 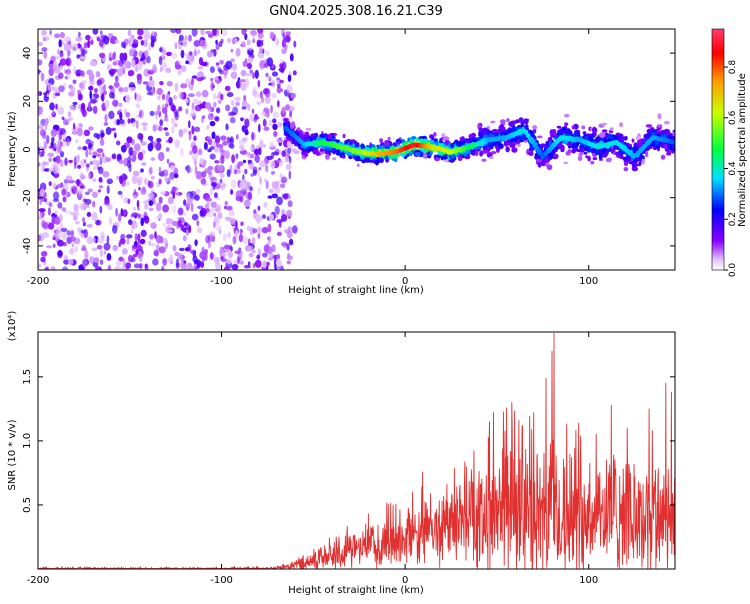 What do you see at coordinates (27, 53) in the screenshot?
I see `spectrogram-y-tick-label: 40` at bounding box center [27, 53].